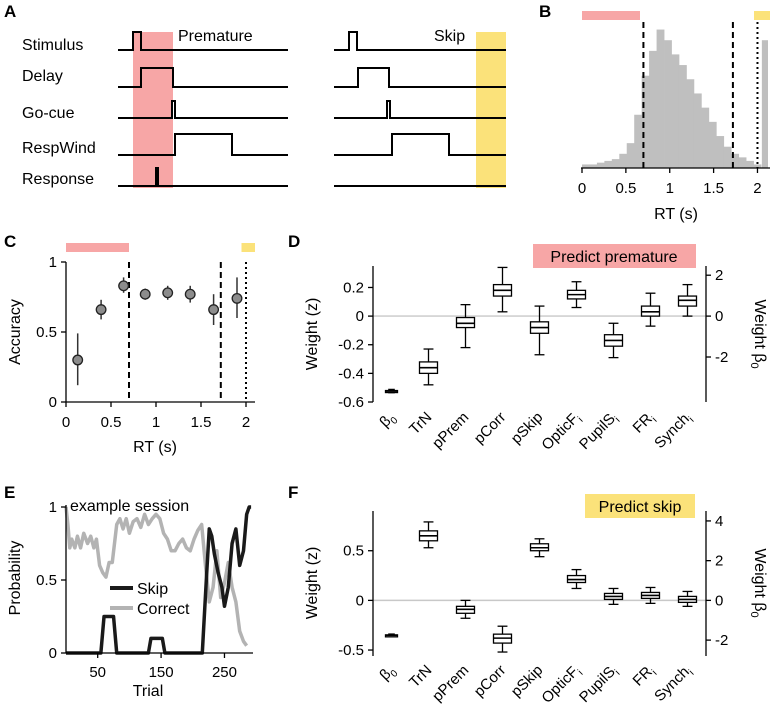  What do you see at coordinates (491, 110) in the screenshot?
I see `skip-window-shading` at bounding box center [491, 110].